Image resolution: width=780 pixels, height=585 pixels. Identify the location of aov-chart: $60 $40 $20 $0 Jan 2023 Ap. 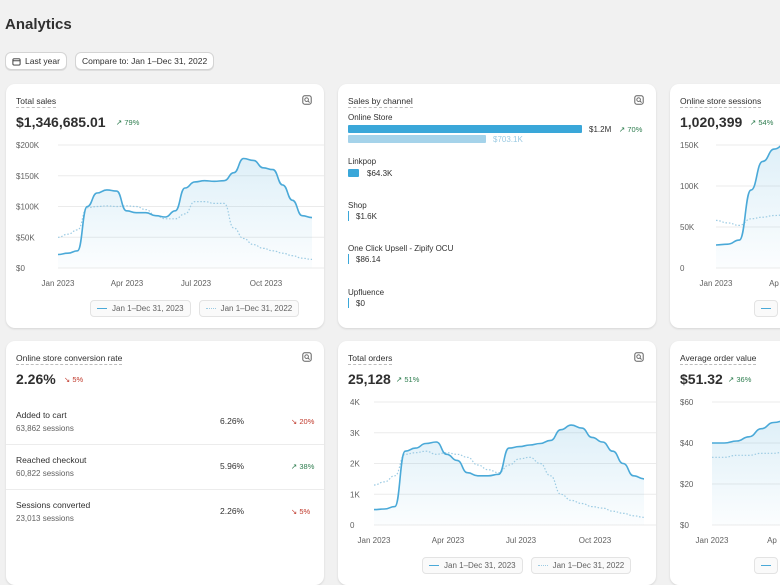
(730, 471).